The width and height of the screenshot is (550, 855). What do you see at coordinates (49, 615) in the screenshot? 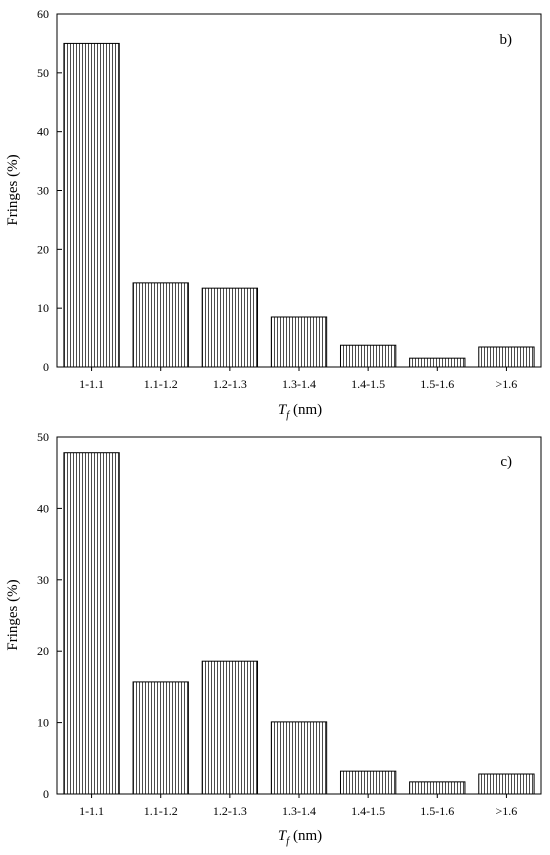
I see `y-axis-ticks: 0 10 20 30 40 50` at bounding box center [49, 615].